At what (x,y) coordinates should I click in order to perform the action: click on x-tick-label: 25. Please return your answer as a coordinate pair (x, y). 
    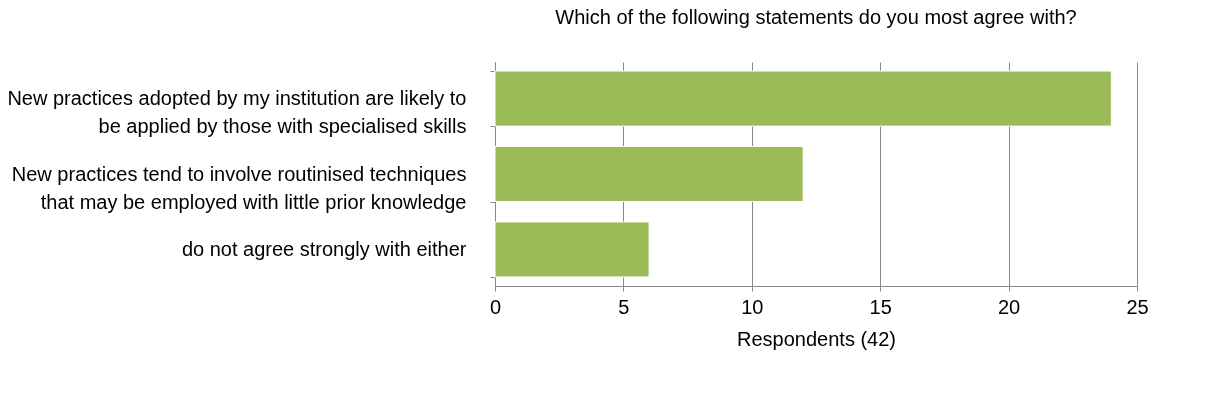
    Looking at the image, I should click on (1137, 306).